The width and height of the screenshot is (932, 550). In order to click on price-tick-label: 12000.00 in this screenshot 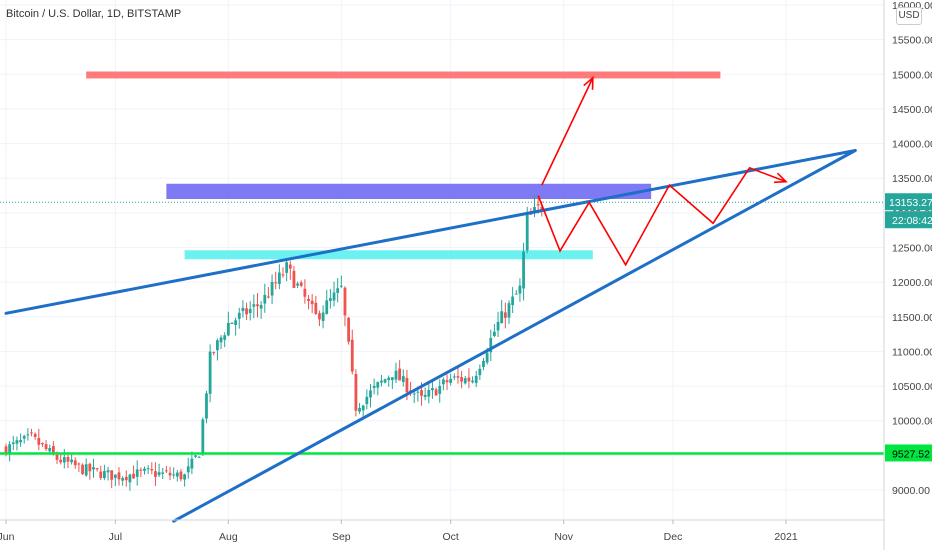, I will do `click(912, 283)`.